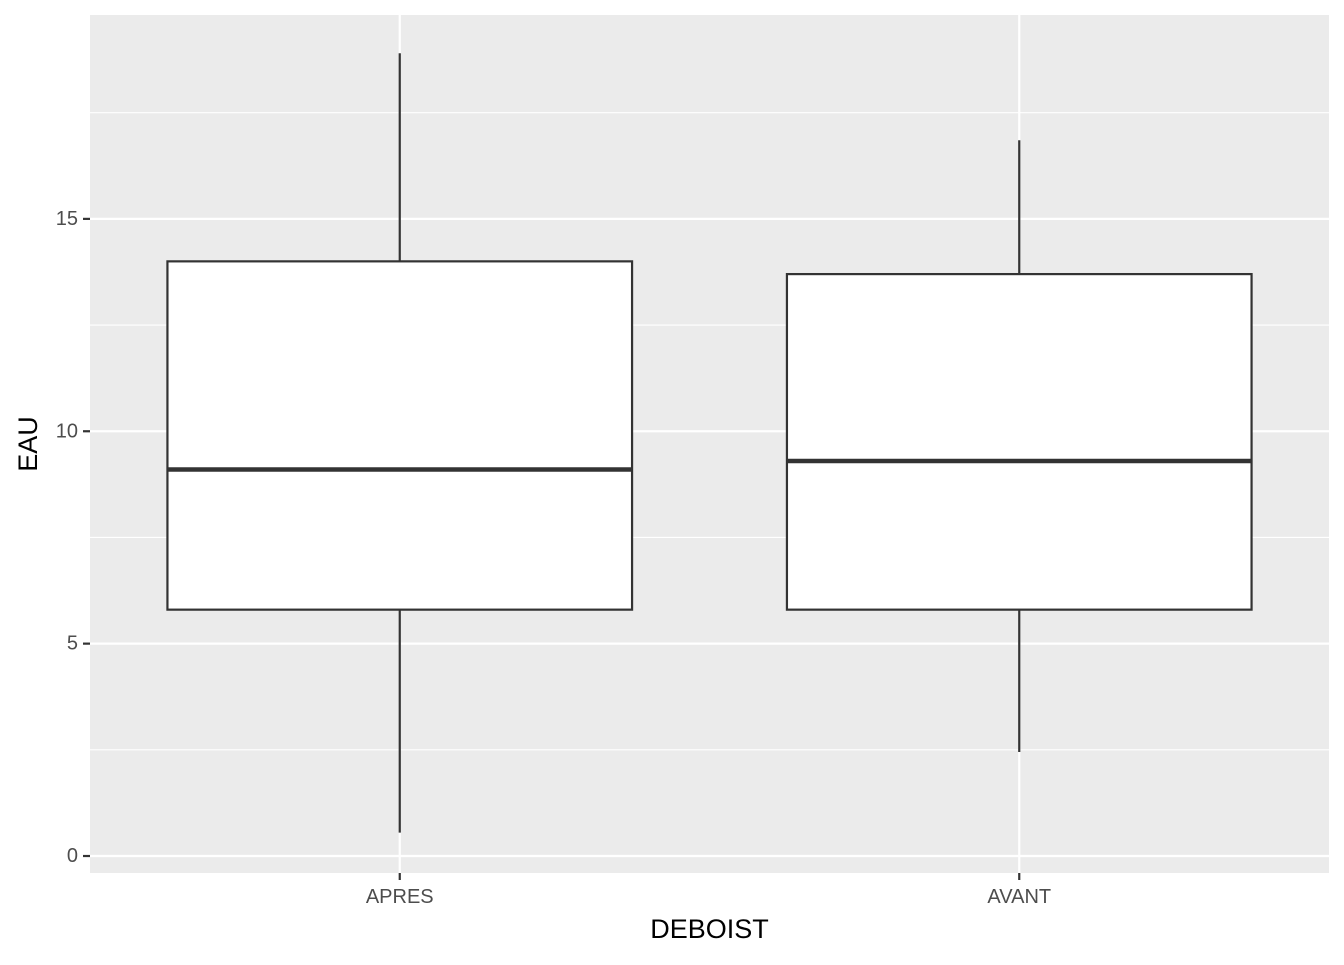 This screenshot has height=965, width=1344. What do you see at coordinates (73, 537) in the screenshot?
I see `y-axis: 0 5 10 15` at bounding box center [73, 537].